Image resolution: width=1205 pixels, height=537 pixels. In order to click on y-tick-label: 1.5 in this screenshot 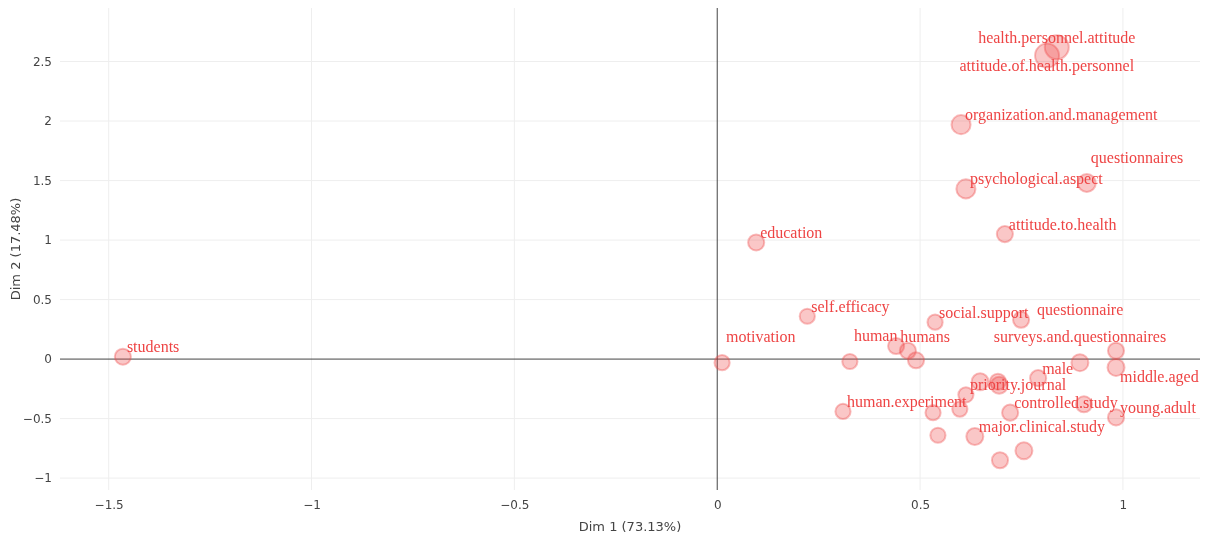, I will do `click(42, 180)`.